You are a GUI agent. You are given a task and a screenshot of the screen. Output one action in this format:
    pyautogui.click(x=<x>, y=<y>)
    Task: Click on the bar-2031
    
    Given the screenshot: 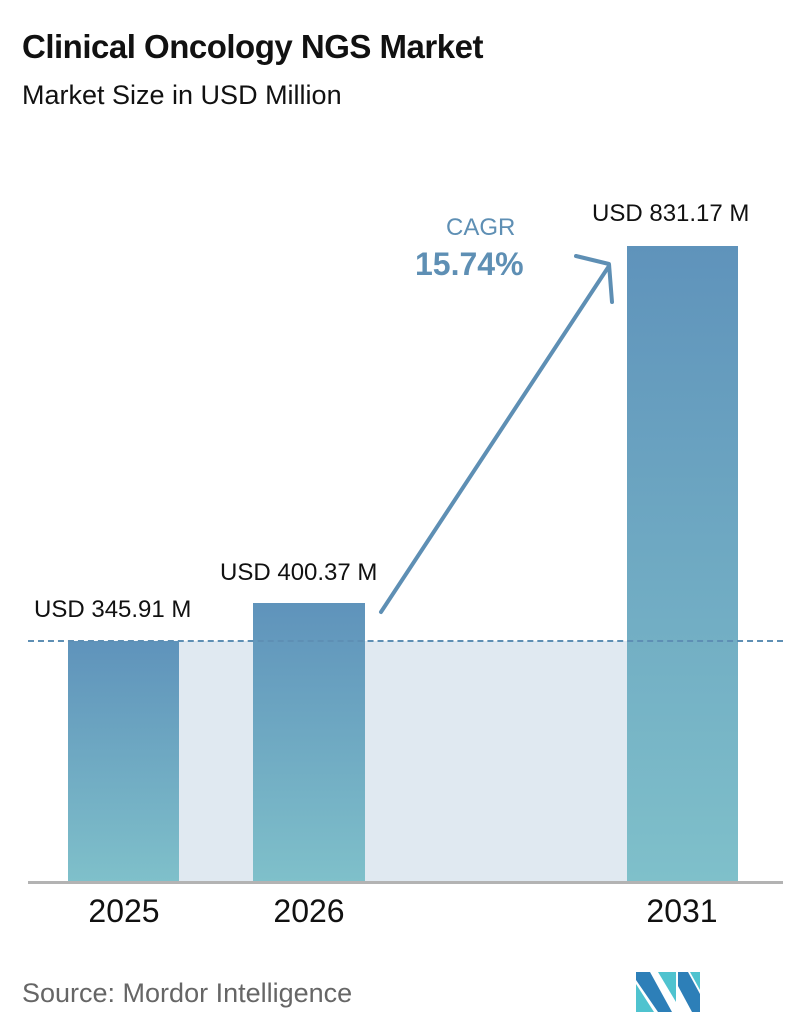 What is the action you would take?
    pyautogui.click(x=682, y=564)
    